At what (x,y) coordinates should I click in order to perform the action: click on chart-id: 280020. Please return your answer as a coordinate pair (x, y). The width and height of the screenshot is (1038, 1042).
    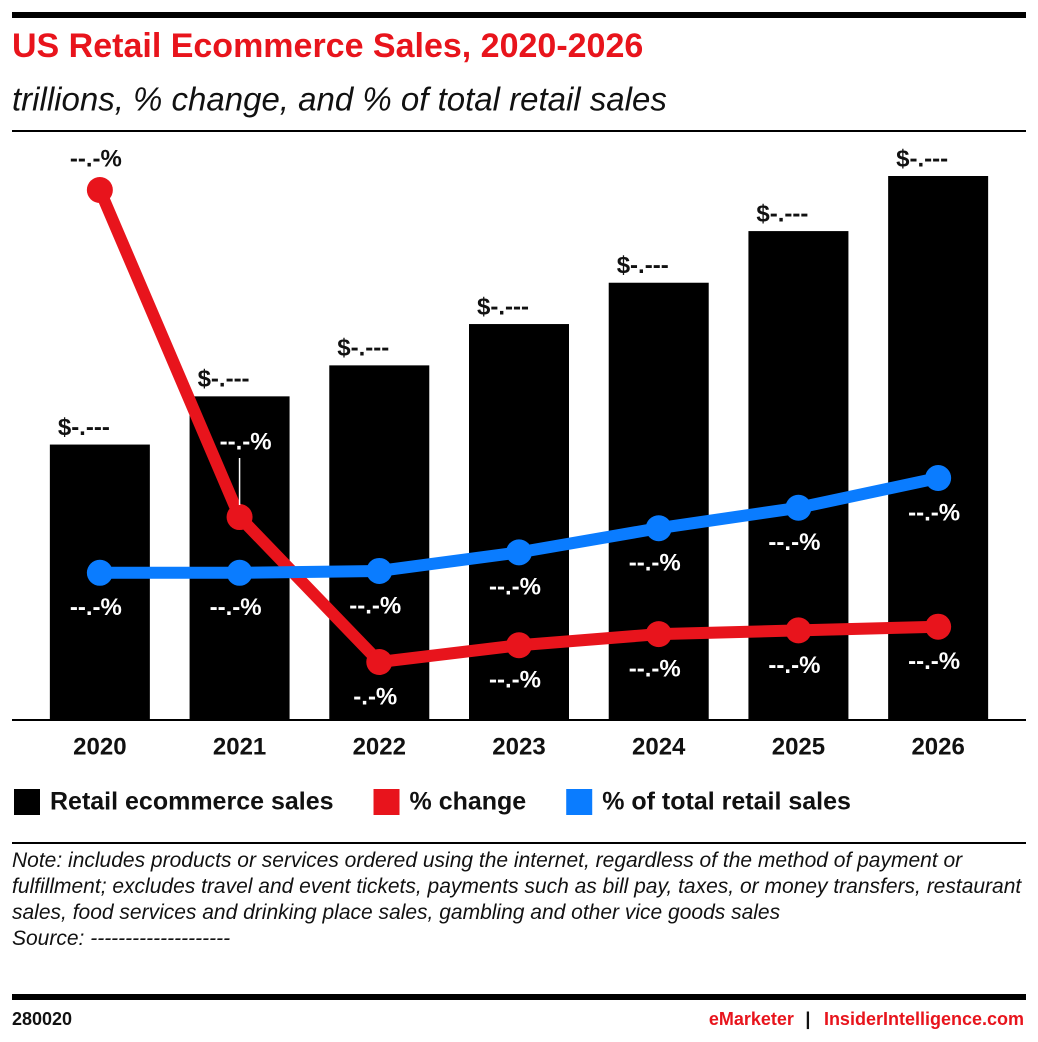
    Looking at the image, I should click on (42, 1019).